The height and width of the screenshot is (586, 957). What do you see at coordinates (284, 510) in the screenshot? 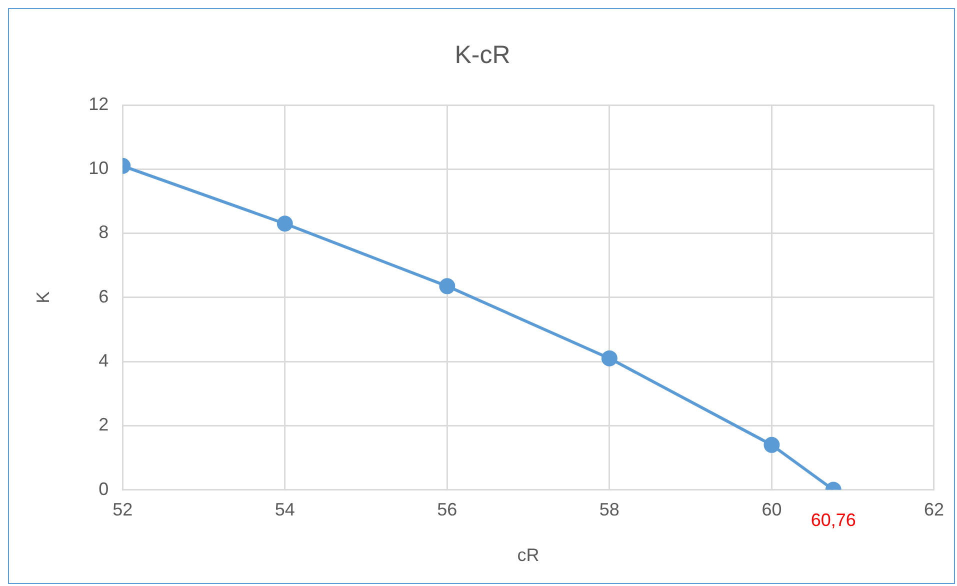
I see `x-tick-label: 54` at bounding box center [284, 510].